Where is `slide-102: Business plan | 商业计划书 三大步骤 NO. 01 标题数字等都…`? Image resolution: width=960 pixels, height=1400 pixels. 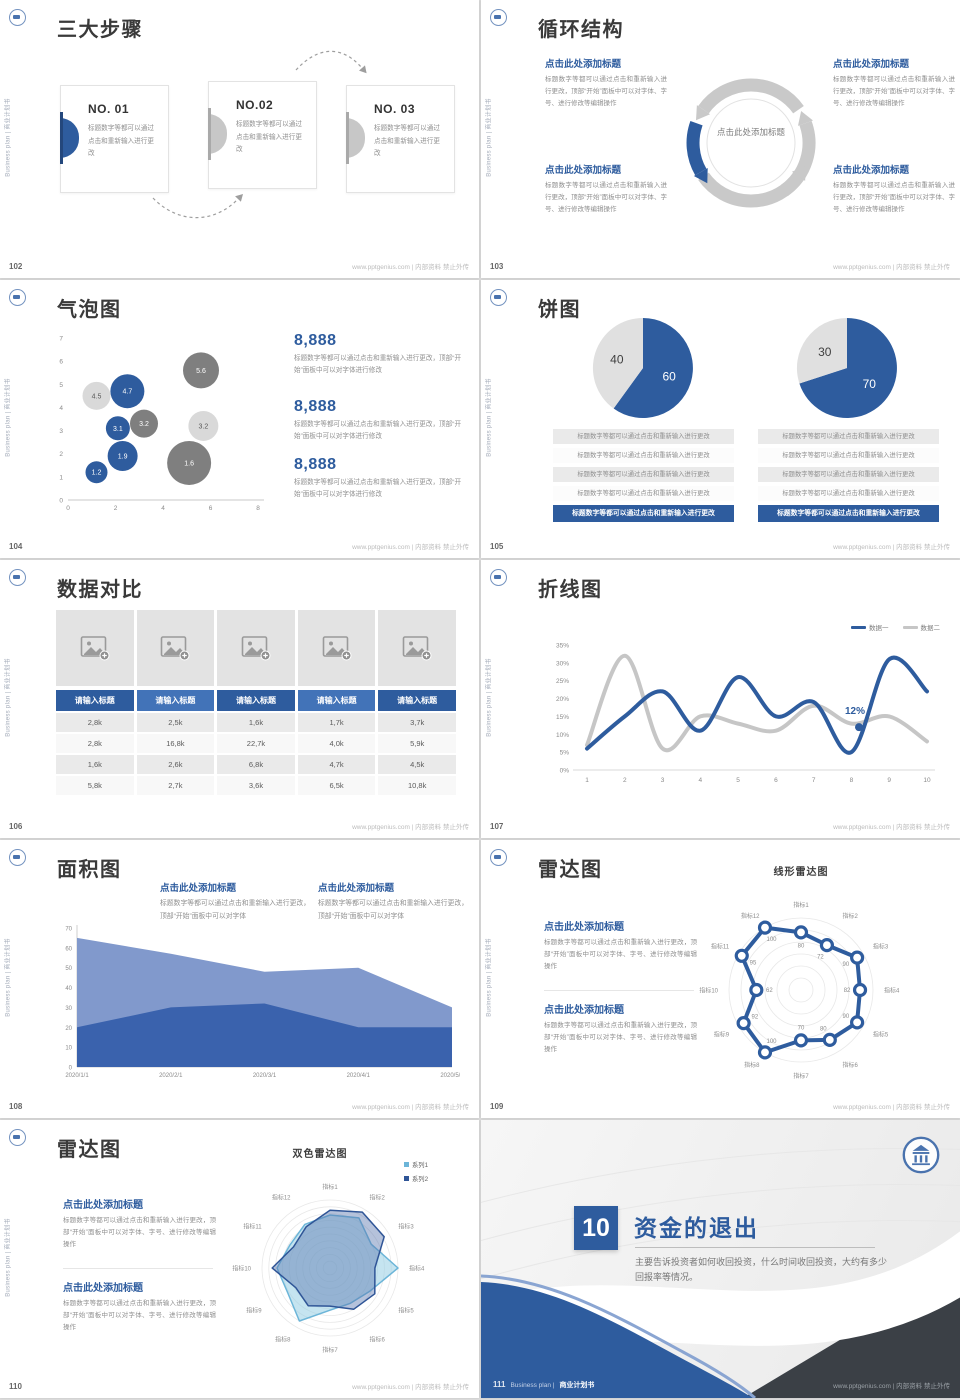
slide-102: Business plan | 商业计划书 三大步骤 NO. 01 标题数字等都… is located at coordinates (239, 139).